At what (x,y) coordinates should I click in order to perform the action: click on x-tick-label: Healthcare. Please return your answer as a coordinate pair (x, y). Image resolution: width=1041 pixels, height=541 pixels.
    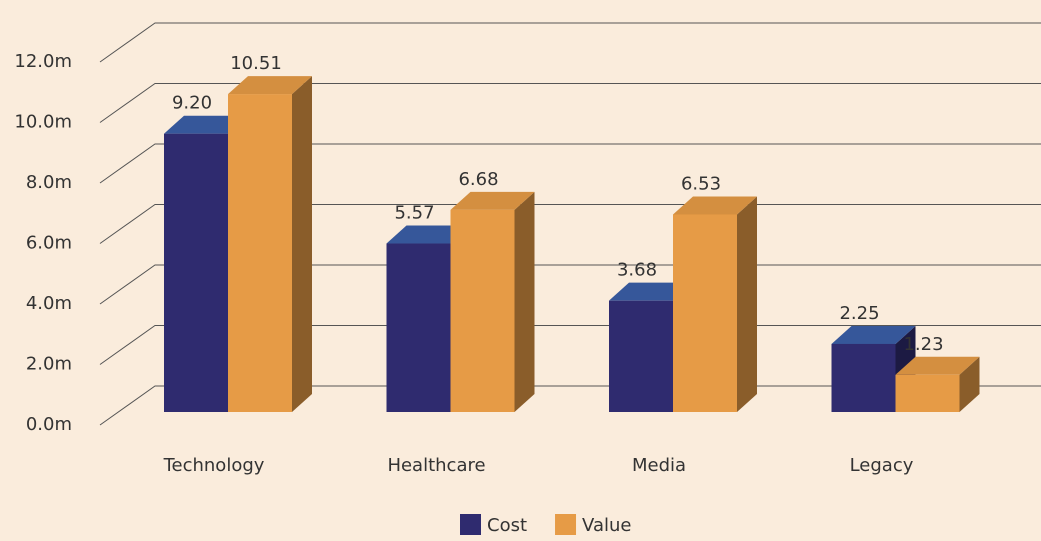
    Looking at the image, I should click on (436, 465).